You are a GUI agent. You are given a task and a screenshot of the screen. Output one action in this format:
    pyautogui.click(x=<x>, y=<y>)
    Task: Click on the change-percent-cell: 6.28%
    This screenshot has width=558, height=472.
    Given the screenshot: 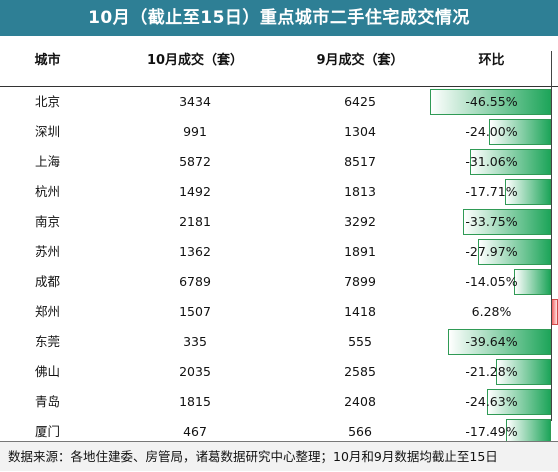 What is the action you would take?
    pyautogui.click(x=491, y=311)
    